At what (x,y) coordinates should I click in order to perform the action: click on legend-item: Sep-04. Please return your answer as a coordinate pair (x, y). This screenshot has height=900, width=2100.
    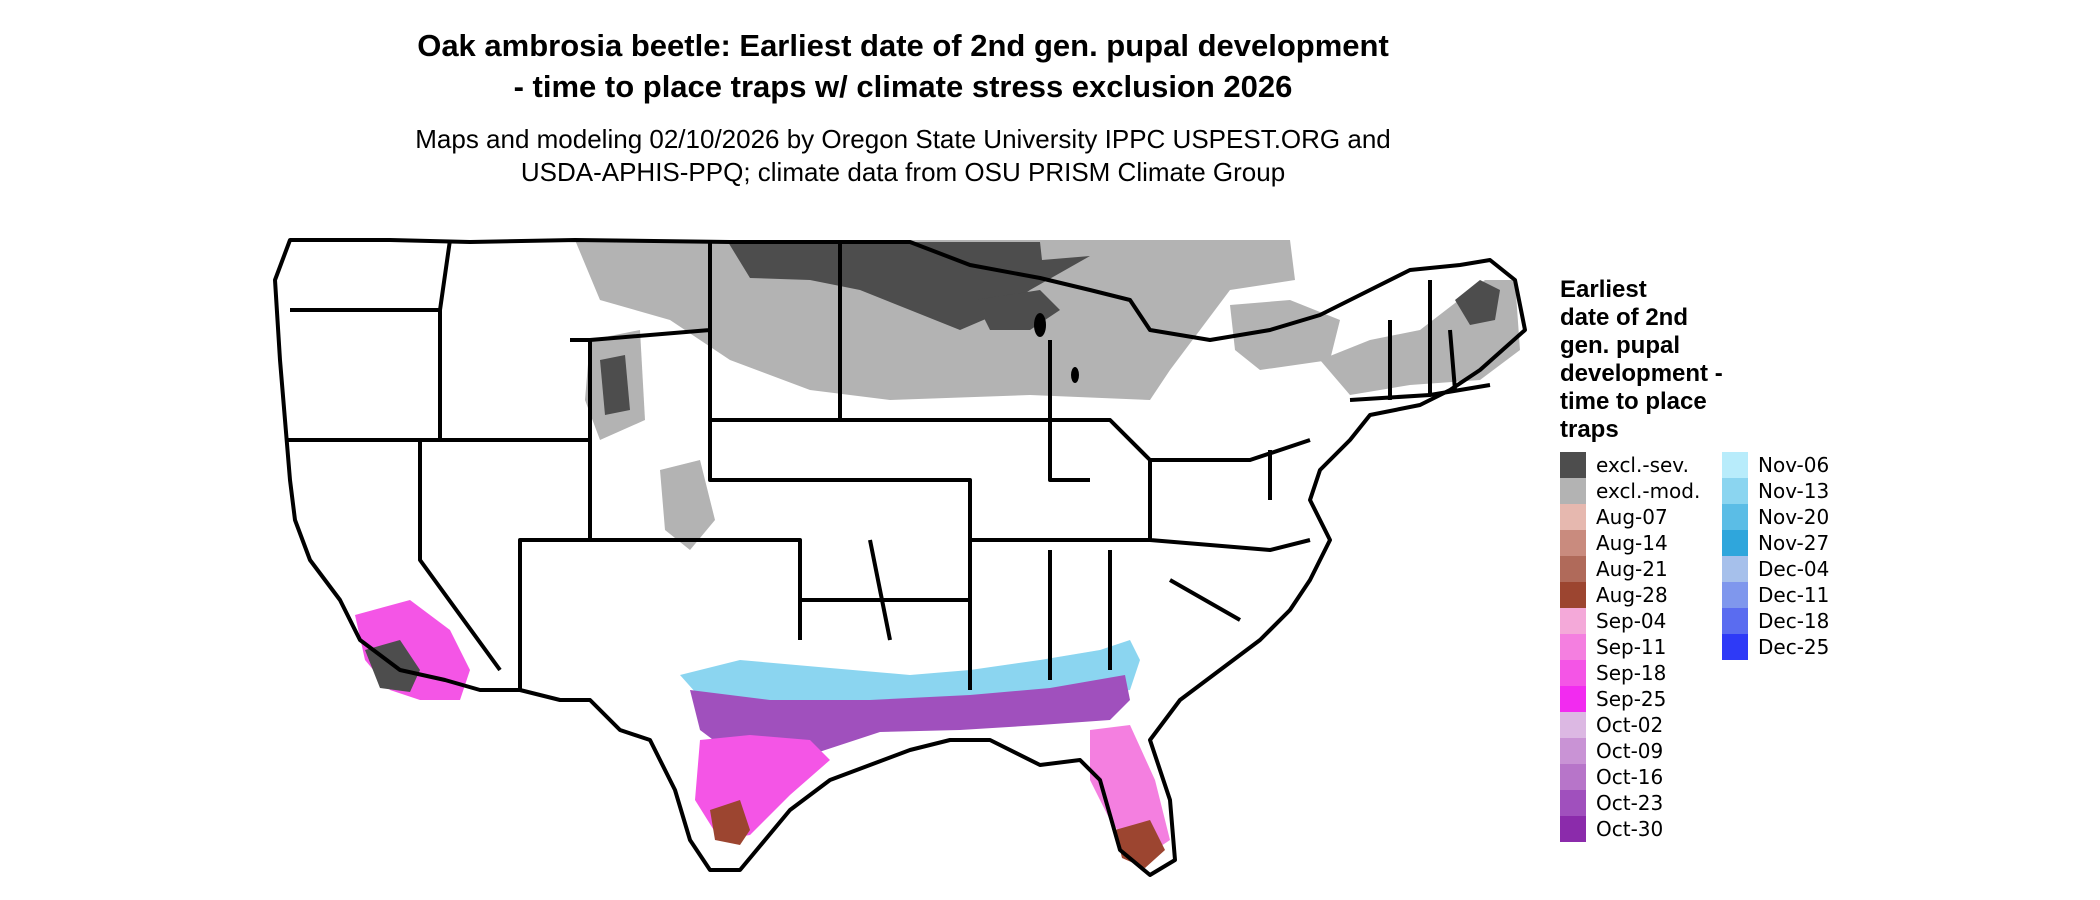
    Looking at the image, I should click on (1613, 621).